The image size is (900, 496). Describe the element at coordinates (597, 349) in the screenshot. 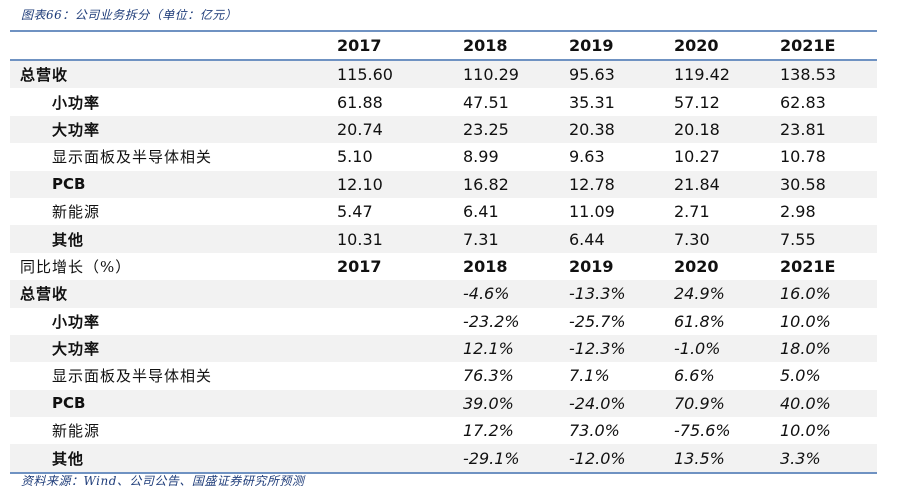

I see `pct-cell: -12.3%` at that location.